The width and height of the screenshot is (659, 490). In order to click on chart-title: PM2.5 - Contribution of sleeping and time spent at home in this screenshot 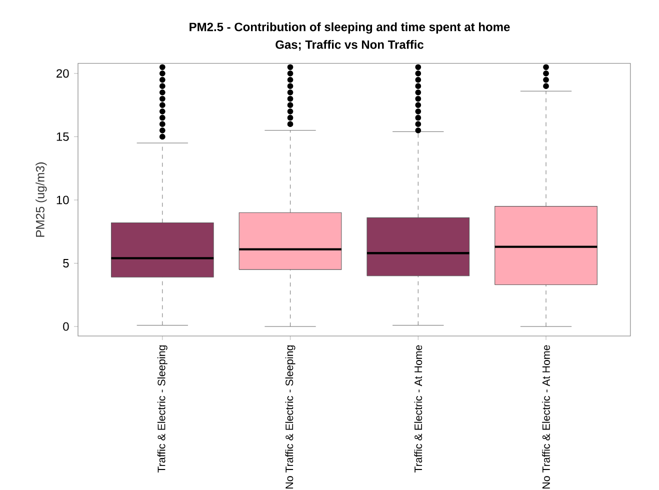, I will do `click(350, 28)`.